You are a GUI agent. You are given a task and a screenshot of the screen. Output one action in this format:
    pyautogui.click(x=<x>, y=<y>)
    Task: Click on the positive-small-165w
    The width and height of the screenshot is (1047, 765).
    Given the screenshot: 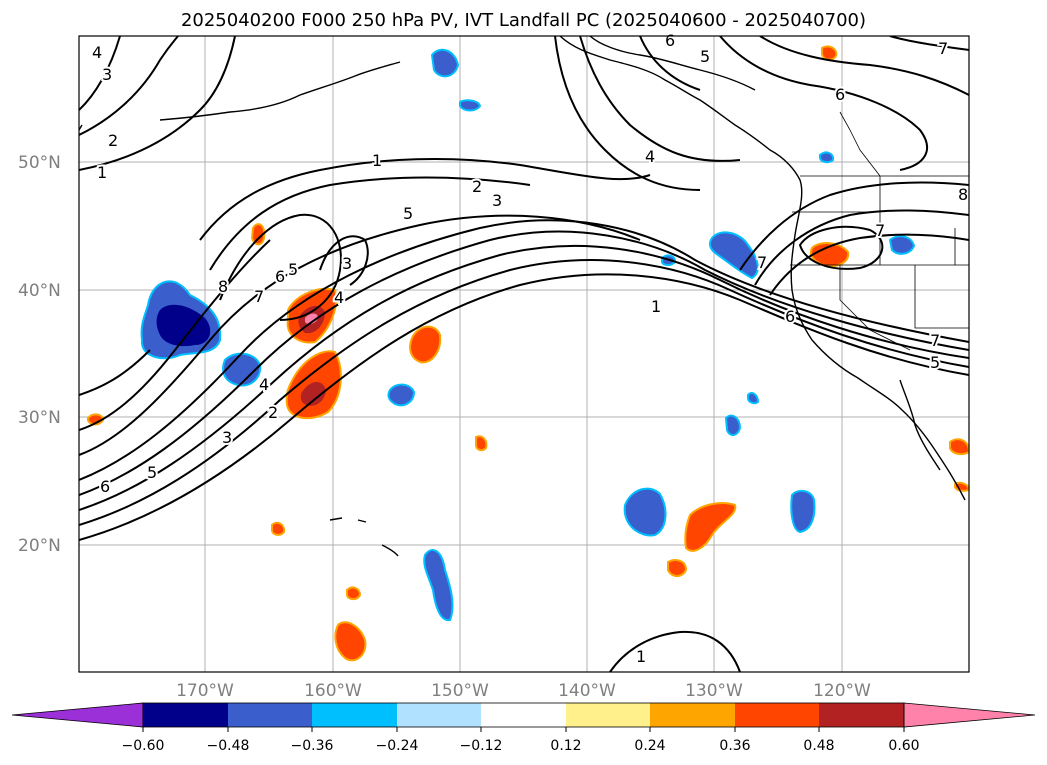 What is the action you would take?
    pyautogui.click(x=258, y=234)
    